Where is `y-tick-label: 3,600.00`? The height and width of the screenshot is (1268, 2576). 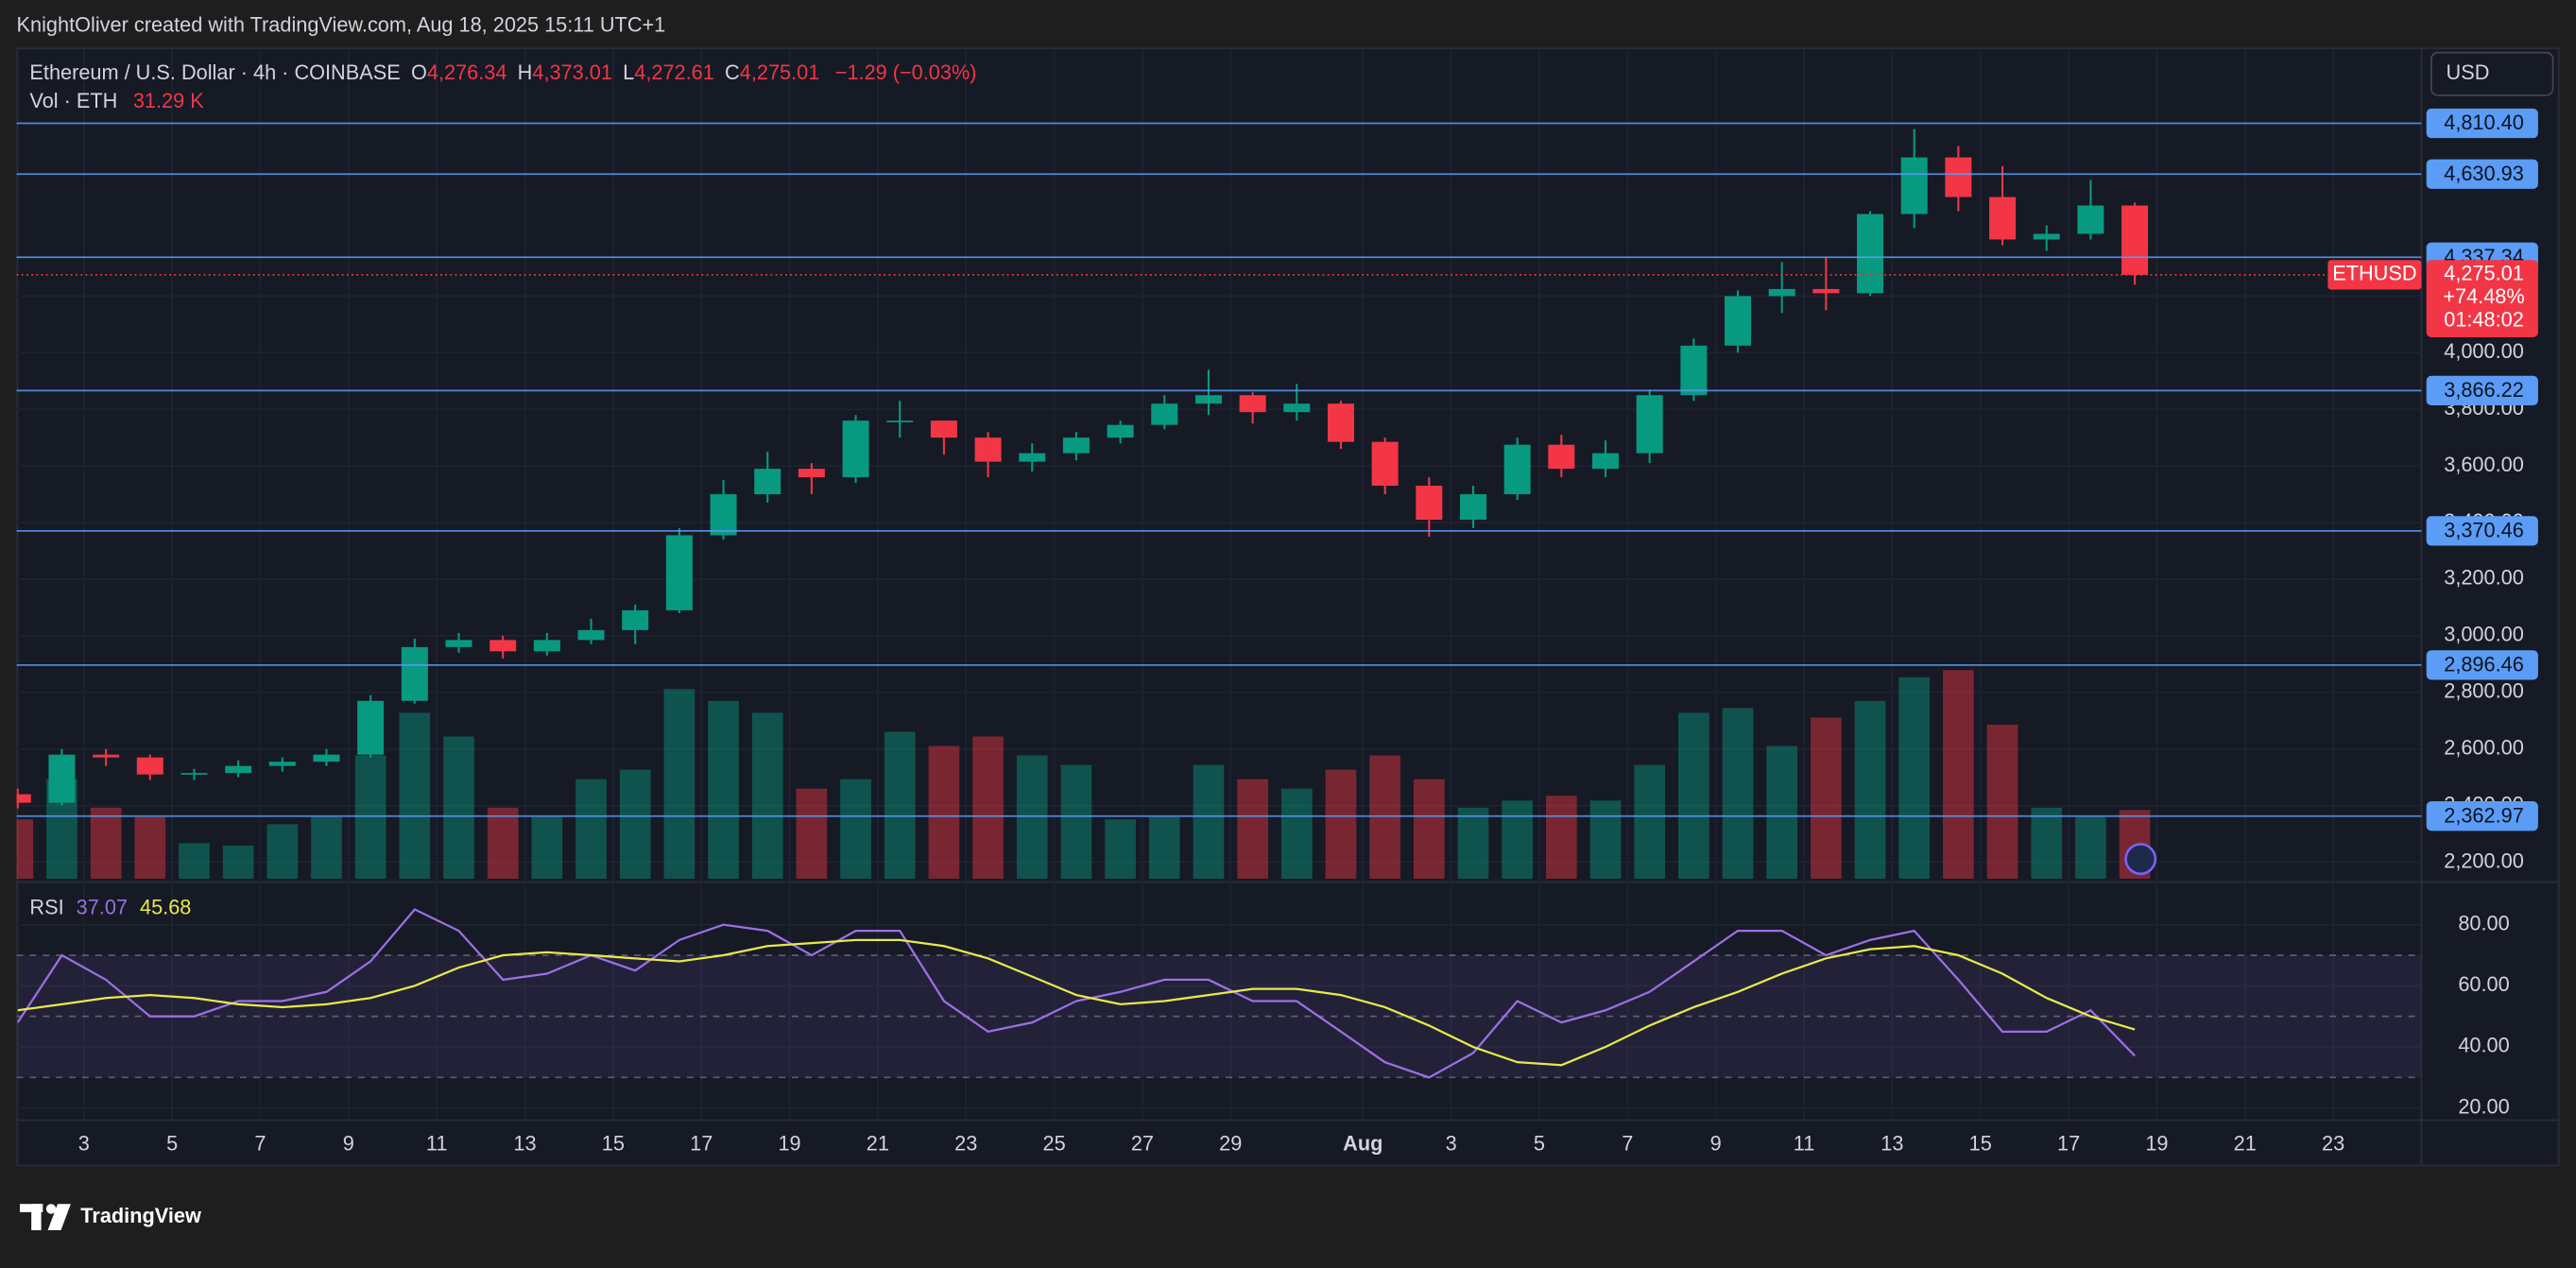 y-tick-label: 3,600.00 is located at coordinates (2484, 464).